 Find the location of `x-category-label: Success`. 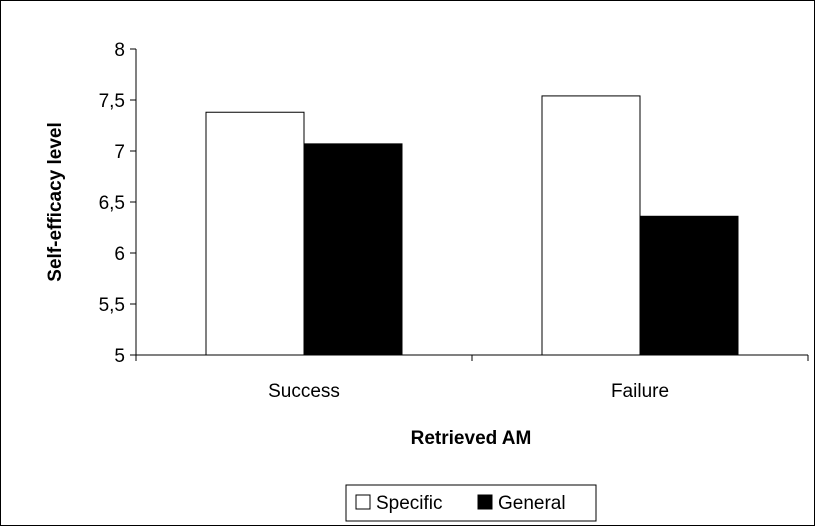

x-category-label: Success is located at coordinates (304, 391).